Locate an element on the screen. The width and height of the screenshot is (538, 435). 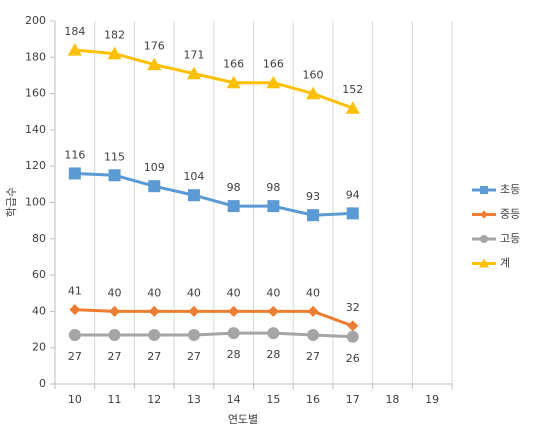
y-tick-label: 80 is located at coordinates (39, 238).